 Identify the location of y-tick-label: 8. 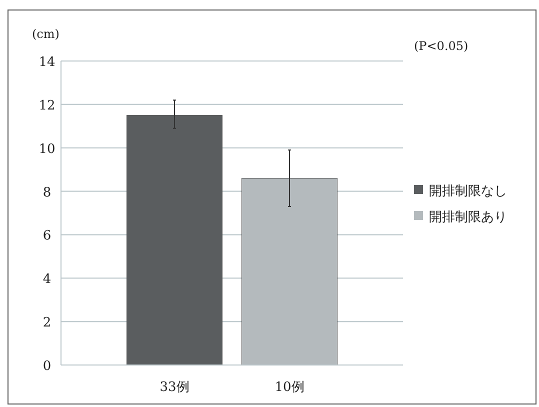
(47, 192).